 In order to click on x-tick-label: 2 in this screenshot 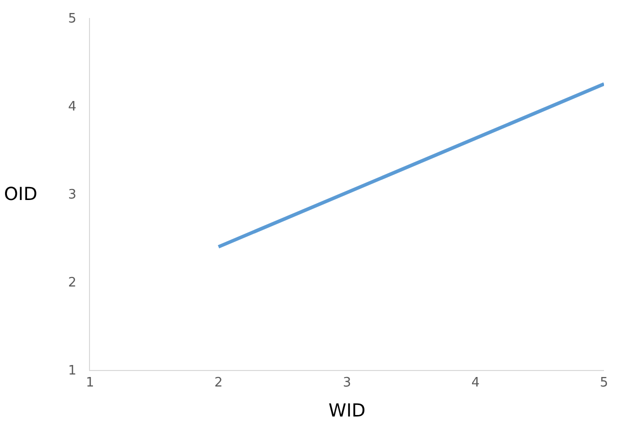, I will do `click(218, 383)`.